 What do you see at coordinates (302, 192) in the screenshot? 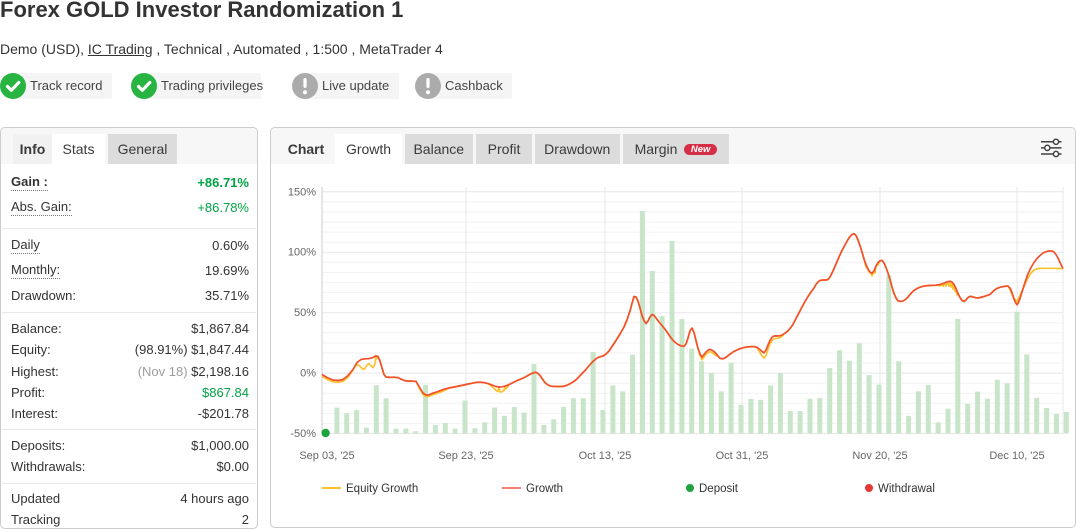
I see `svg-text: 150%` at bounding box center [302, 192].